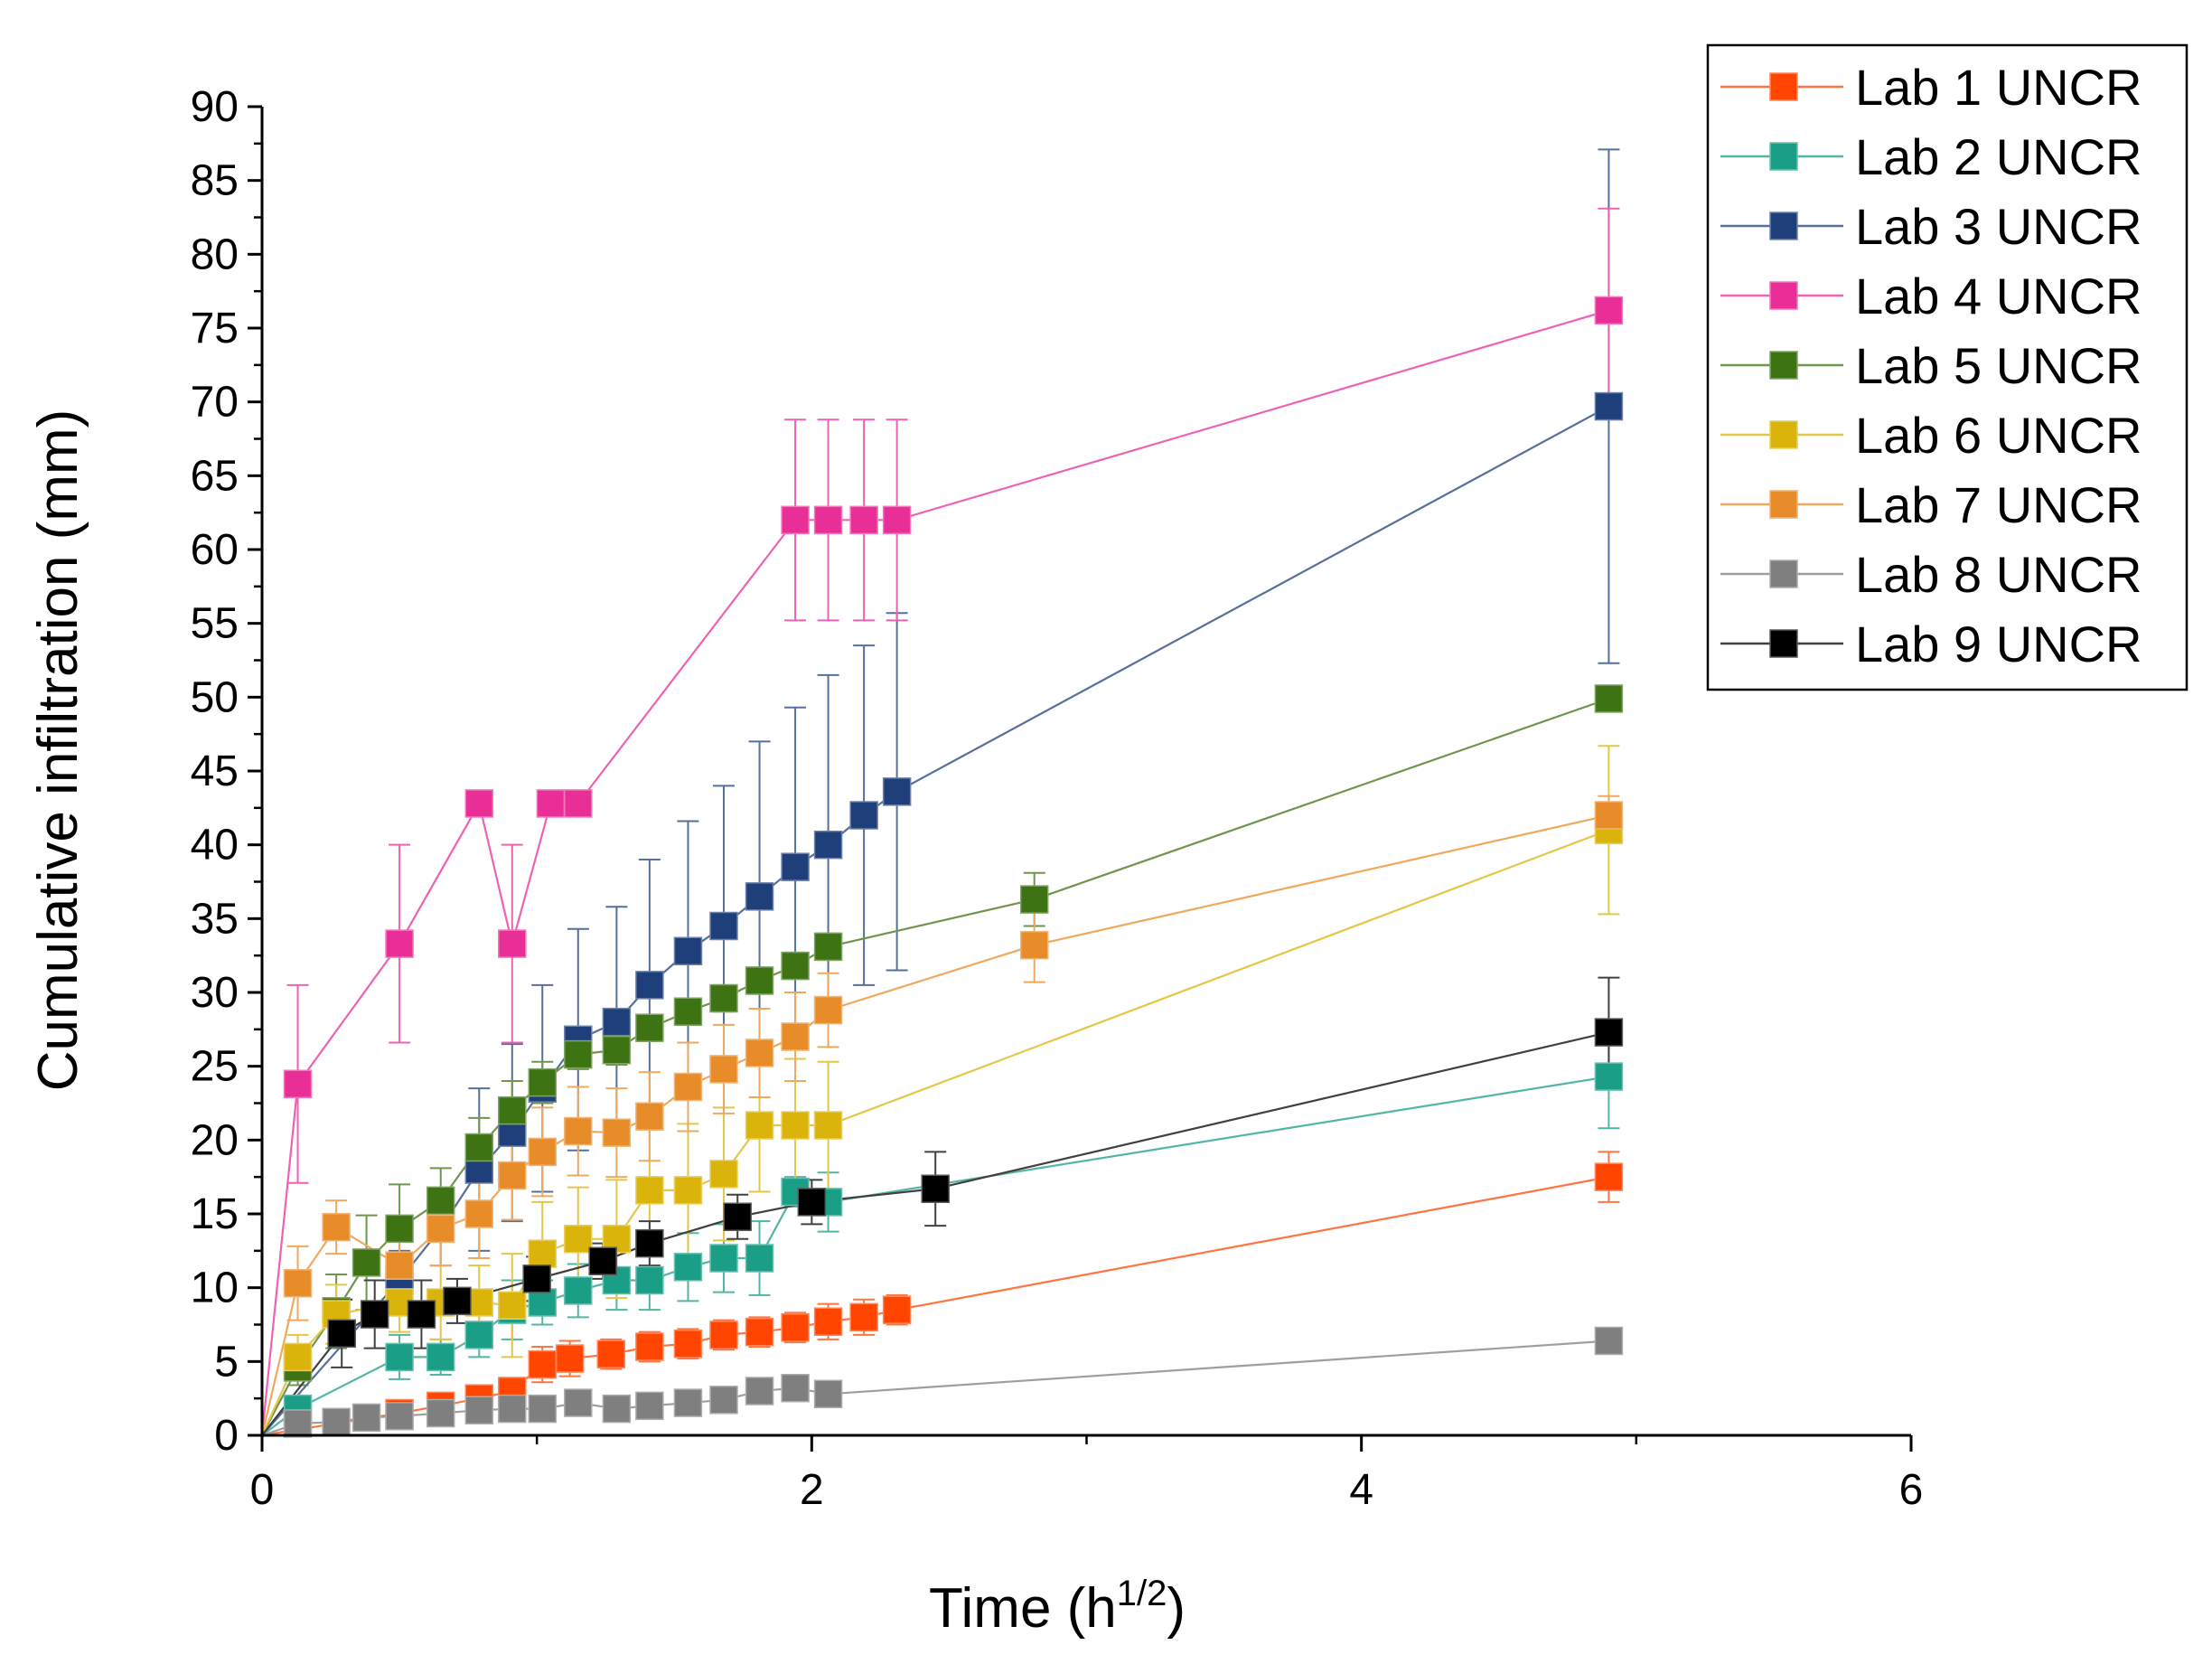 Image resolution: width=2212 pixels, height=1664 pixels. I want to click on y-tick-label: 60, so click(215, 550).